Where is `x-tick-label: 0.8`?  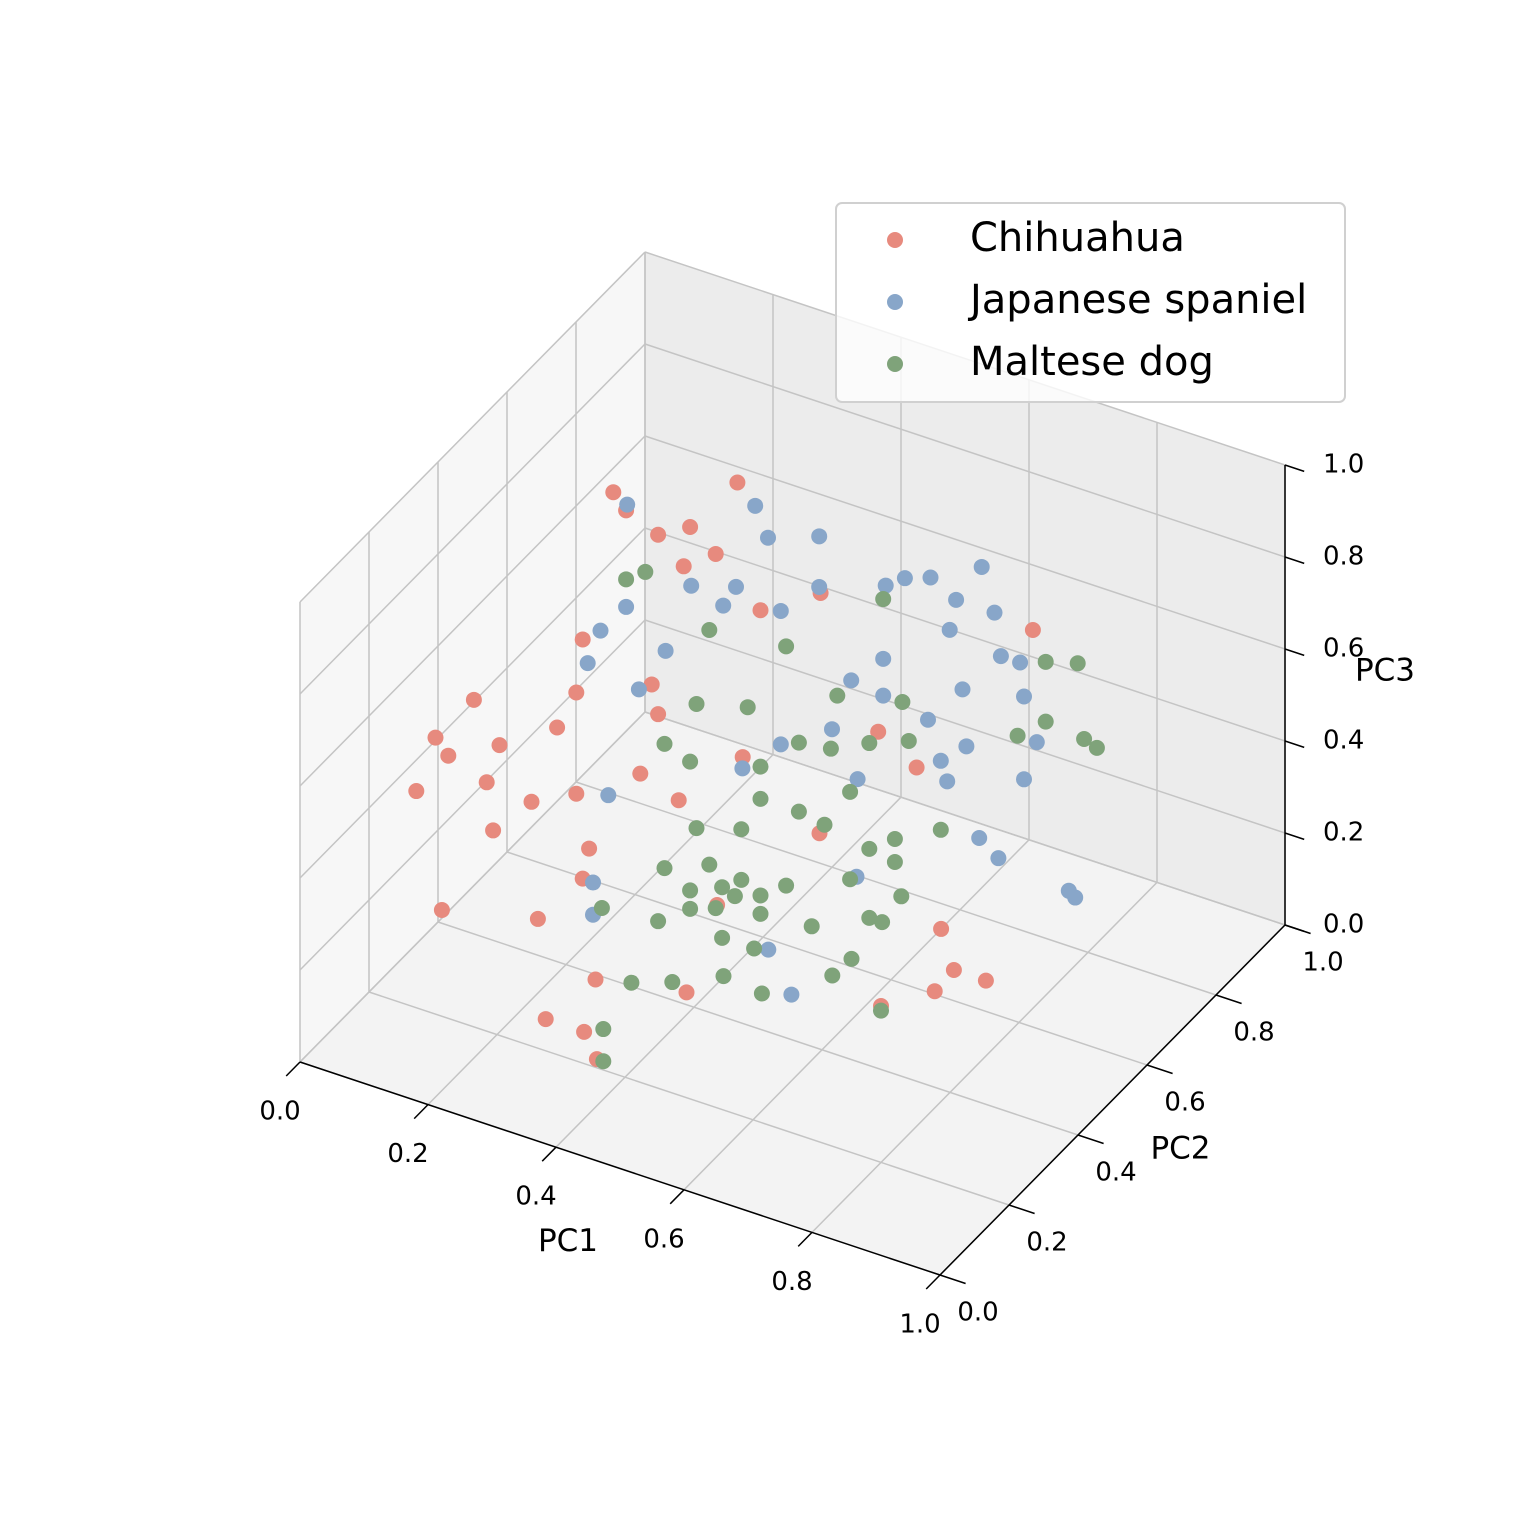
x-tick-label: 0.8 is located at coordinates (791, 1282).